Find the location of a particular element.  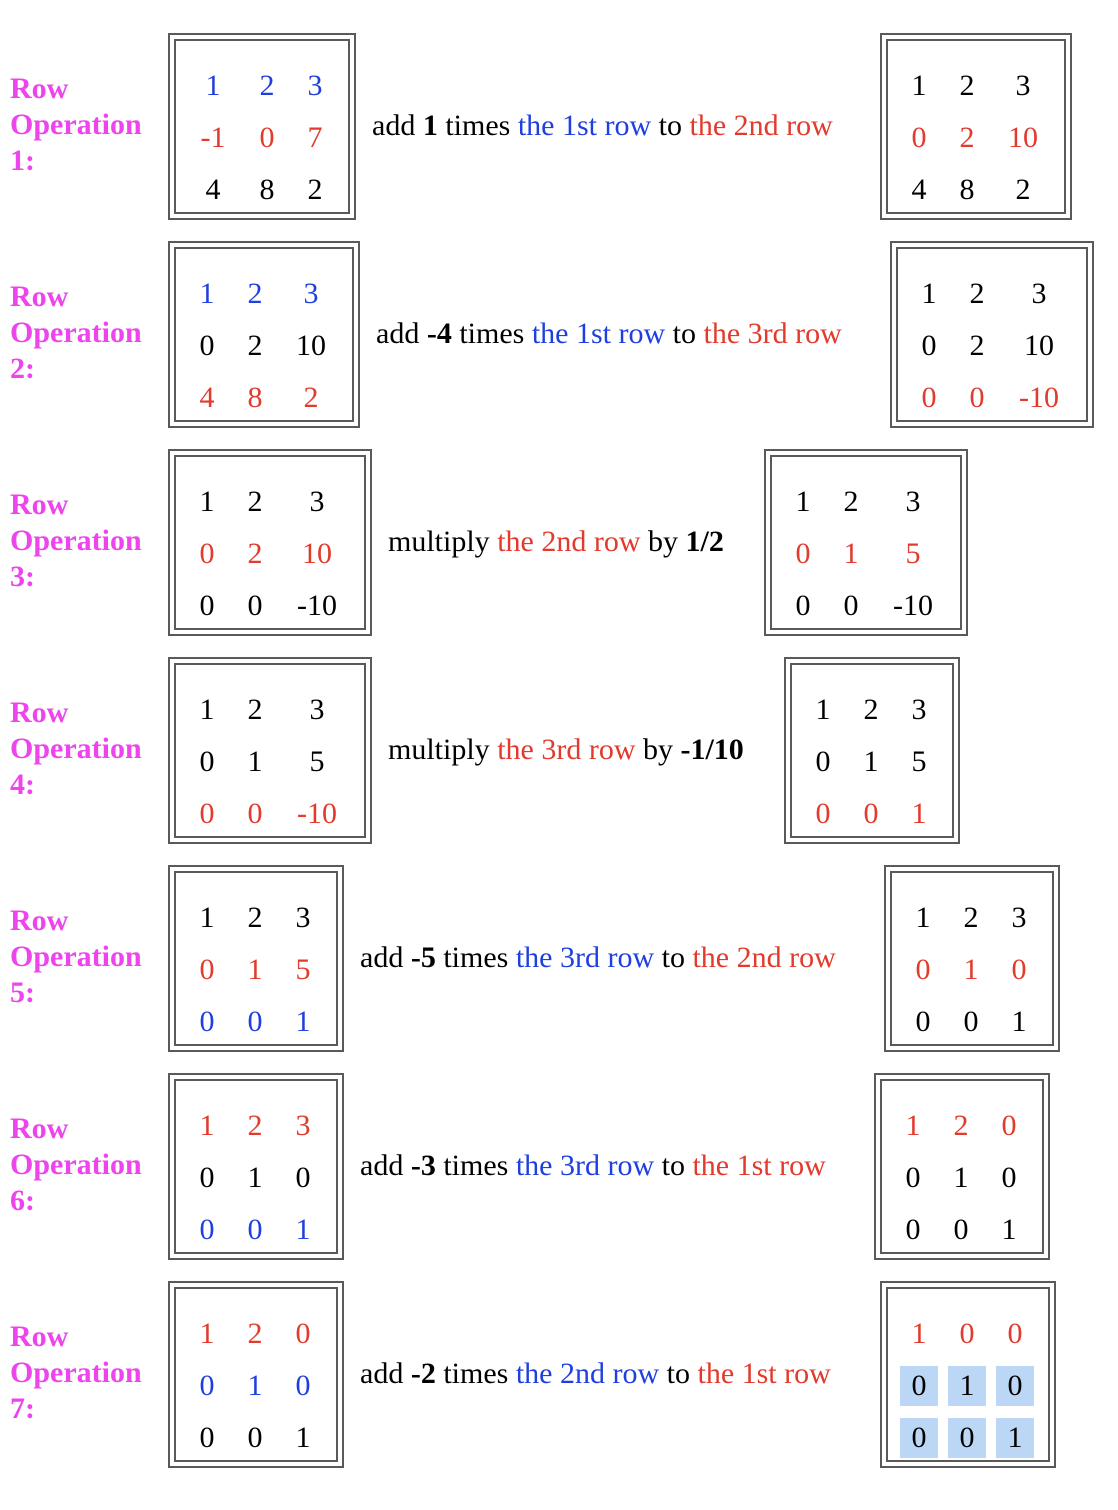

after-matrix: 1 2 3 0 2 10 4 8 2 is located at coordinates (976, 126).